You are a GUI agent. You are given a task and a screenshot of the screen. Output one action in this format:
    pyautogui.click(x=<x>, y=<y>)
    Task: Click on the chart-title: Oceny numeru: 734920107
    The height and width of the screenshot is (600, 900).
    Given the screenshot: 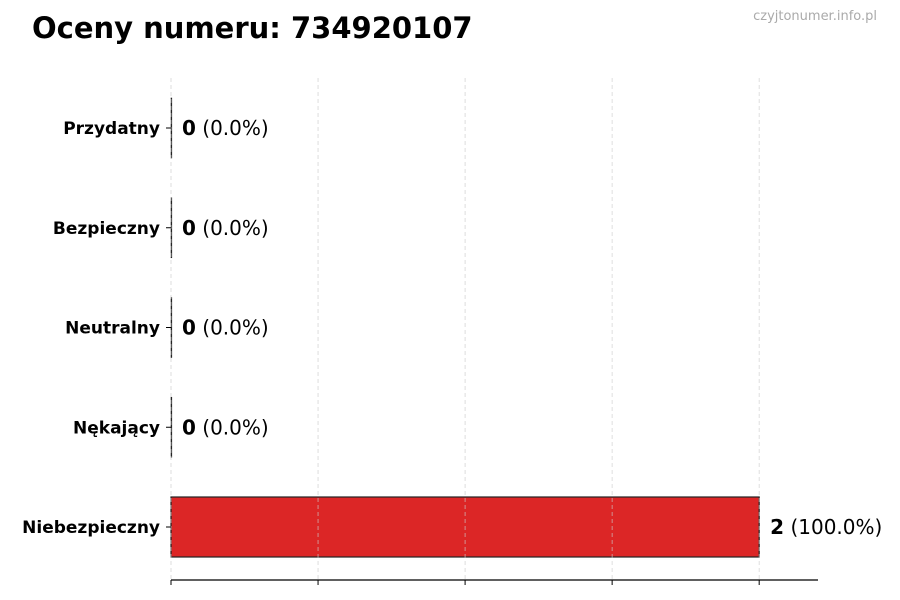 What is the action you would take?
    pyautogui.click(x=252, y=28)
    